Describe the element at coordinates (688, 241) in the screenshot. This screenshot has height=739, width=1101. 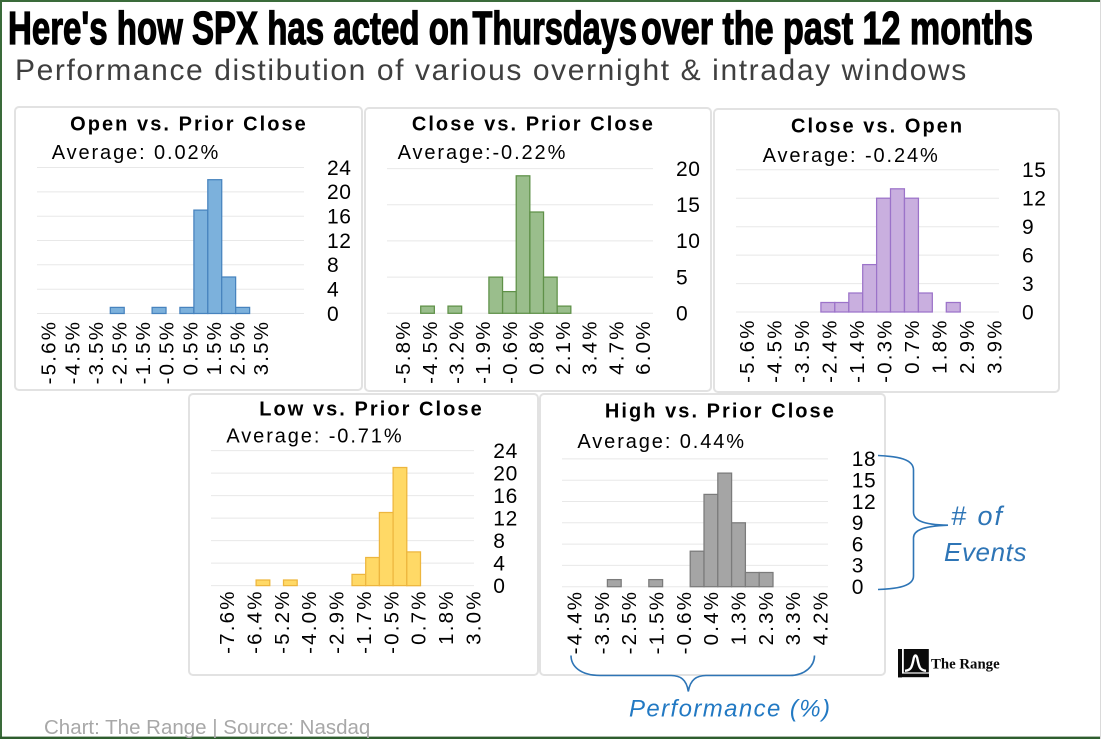
I see `svg-text: 10` at that location.